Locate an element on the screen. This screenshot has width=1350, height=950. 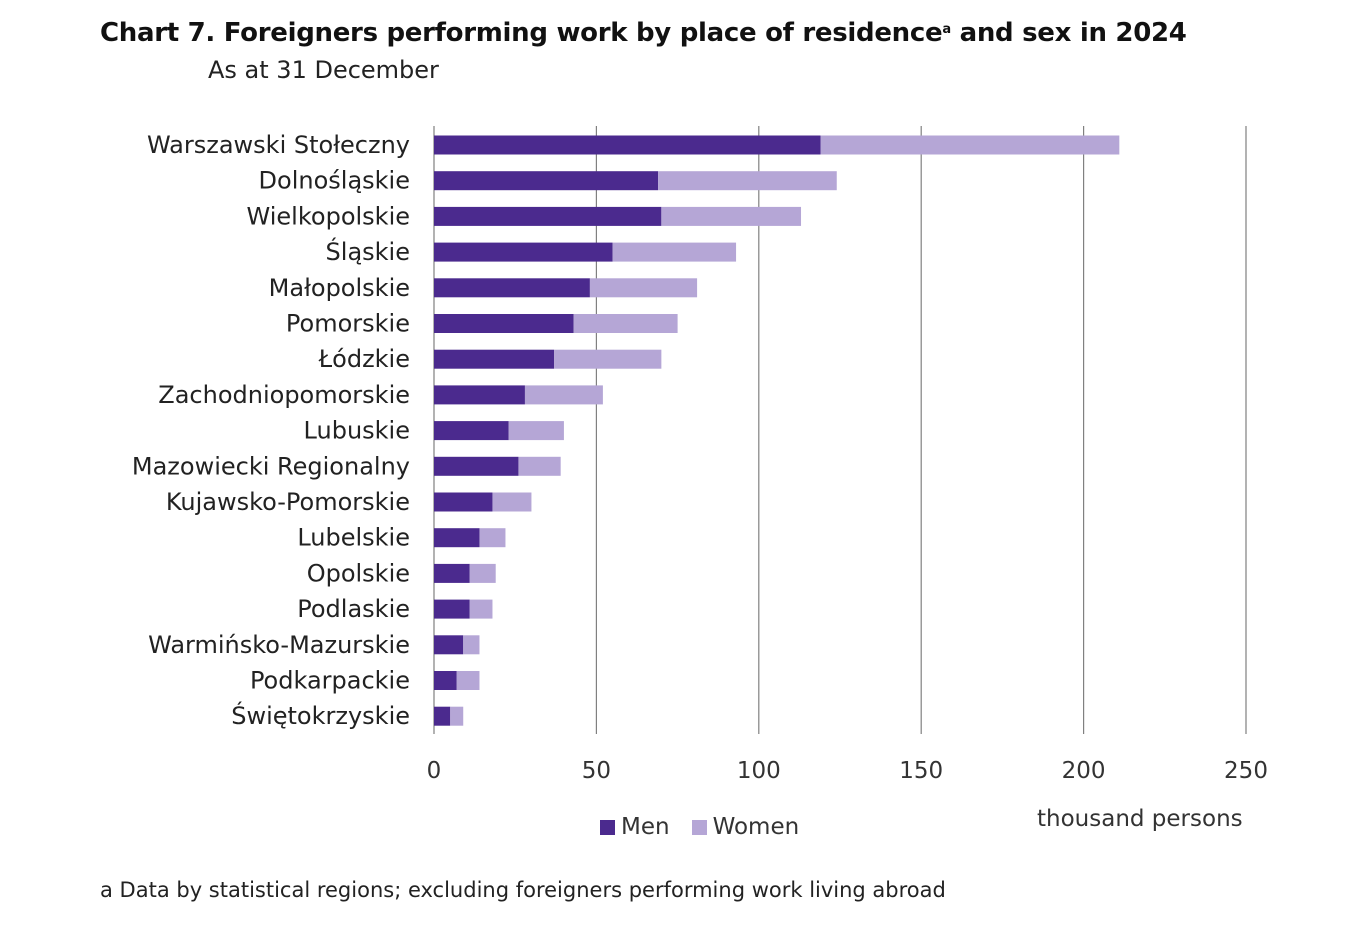
x-tick-label-100: 100 is located at coordinates (759, 771).